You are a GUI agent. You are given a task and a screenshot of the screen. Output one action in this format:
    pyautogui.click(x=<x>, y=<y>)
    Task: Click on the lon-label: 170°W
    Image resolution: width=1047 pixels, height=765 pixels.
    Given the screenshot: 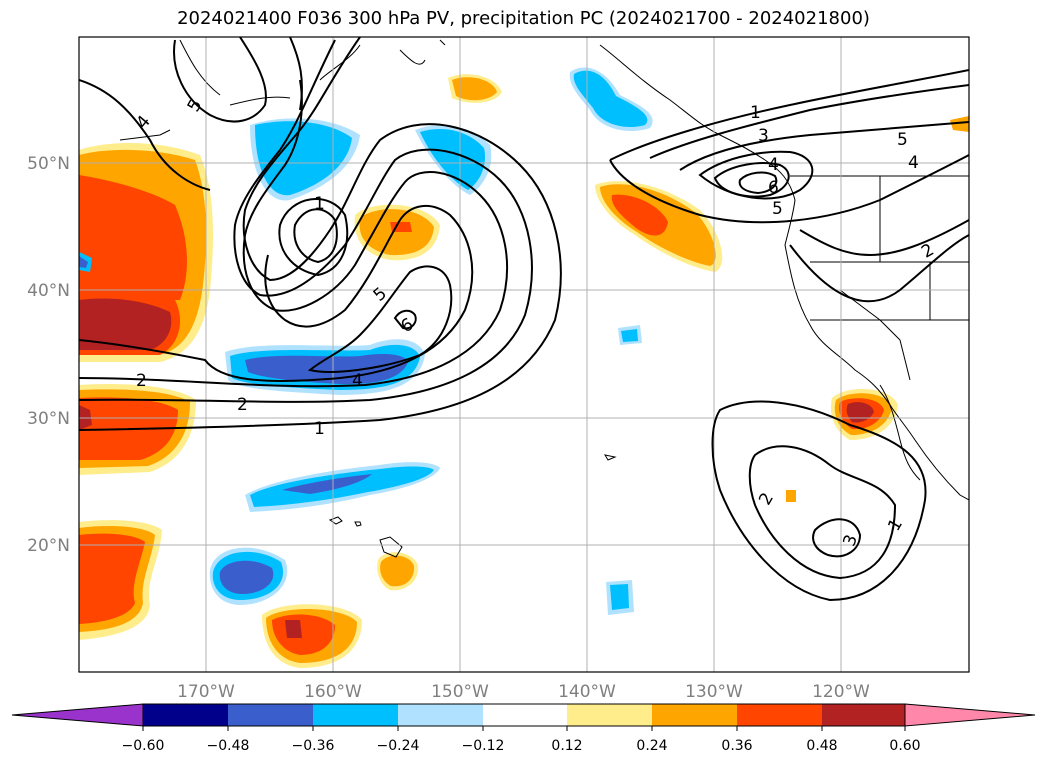 What is the action you would take?
    pyautogui.click(x=206, y=692)
    